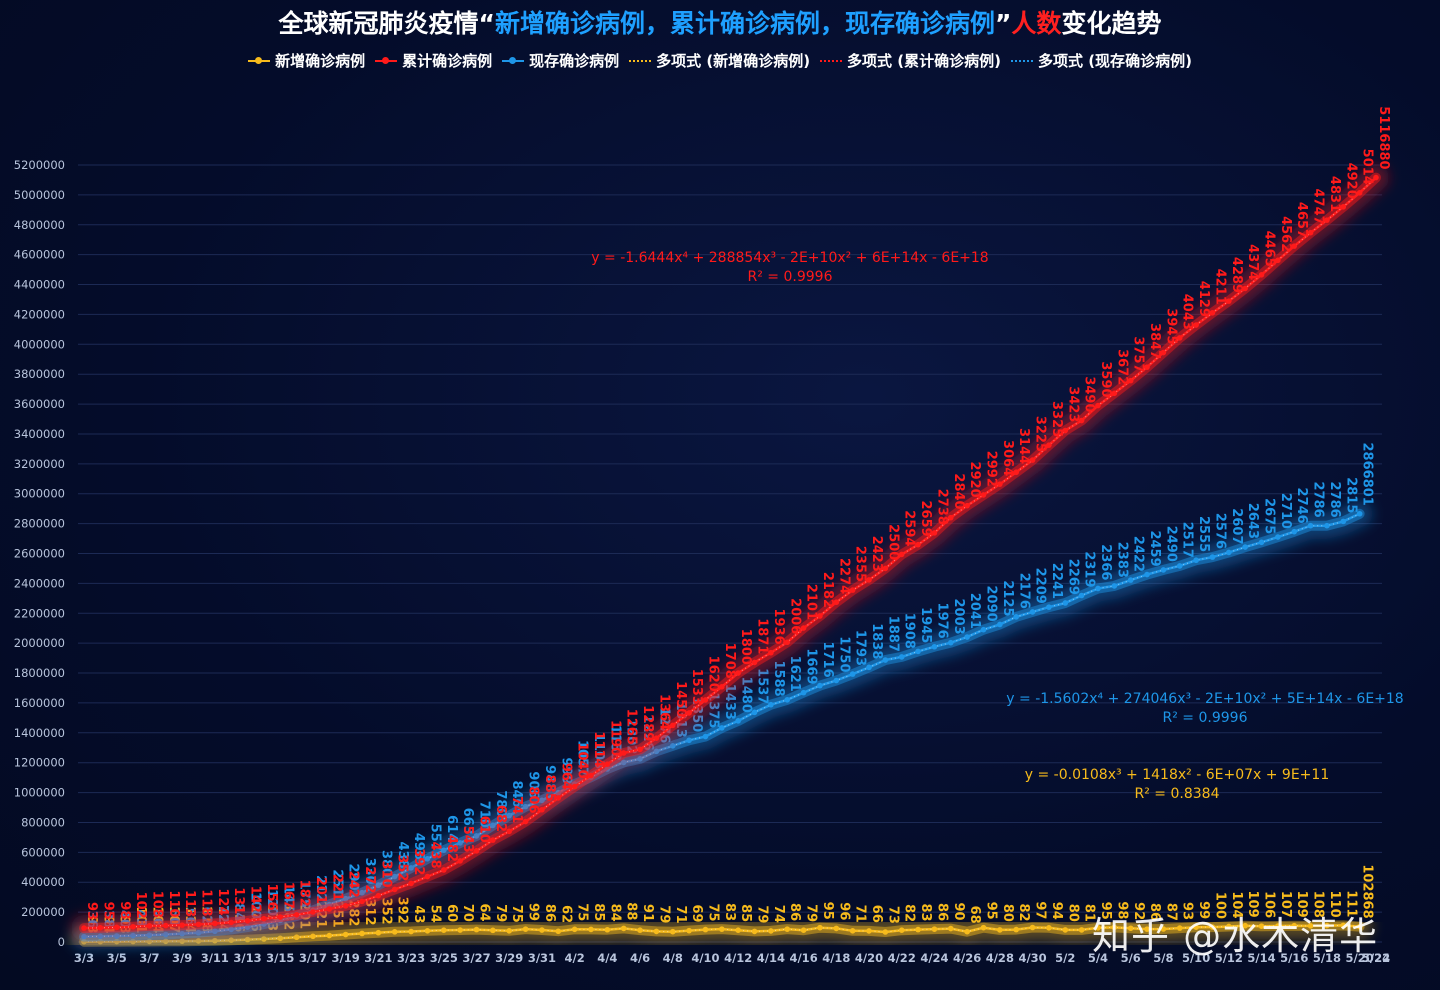 The image size is (1440, 990). What do you see at coordinates (647, 723) in the screenshot?
I see `data-label-cumulative: 1289` at bounding box center [647, 723].